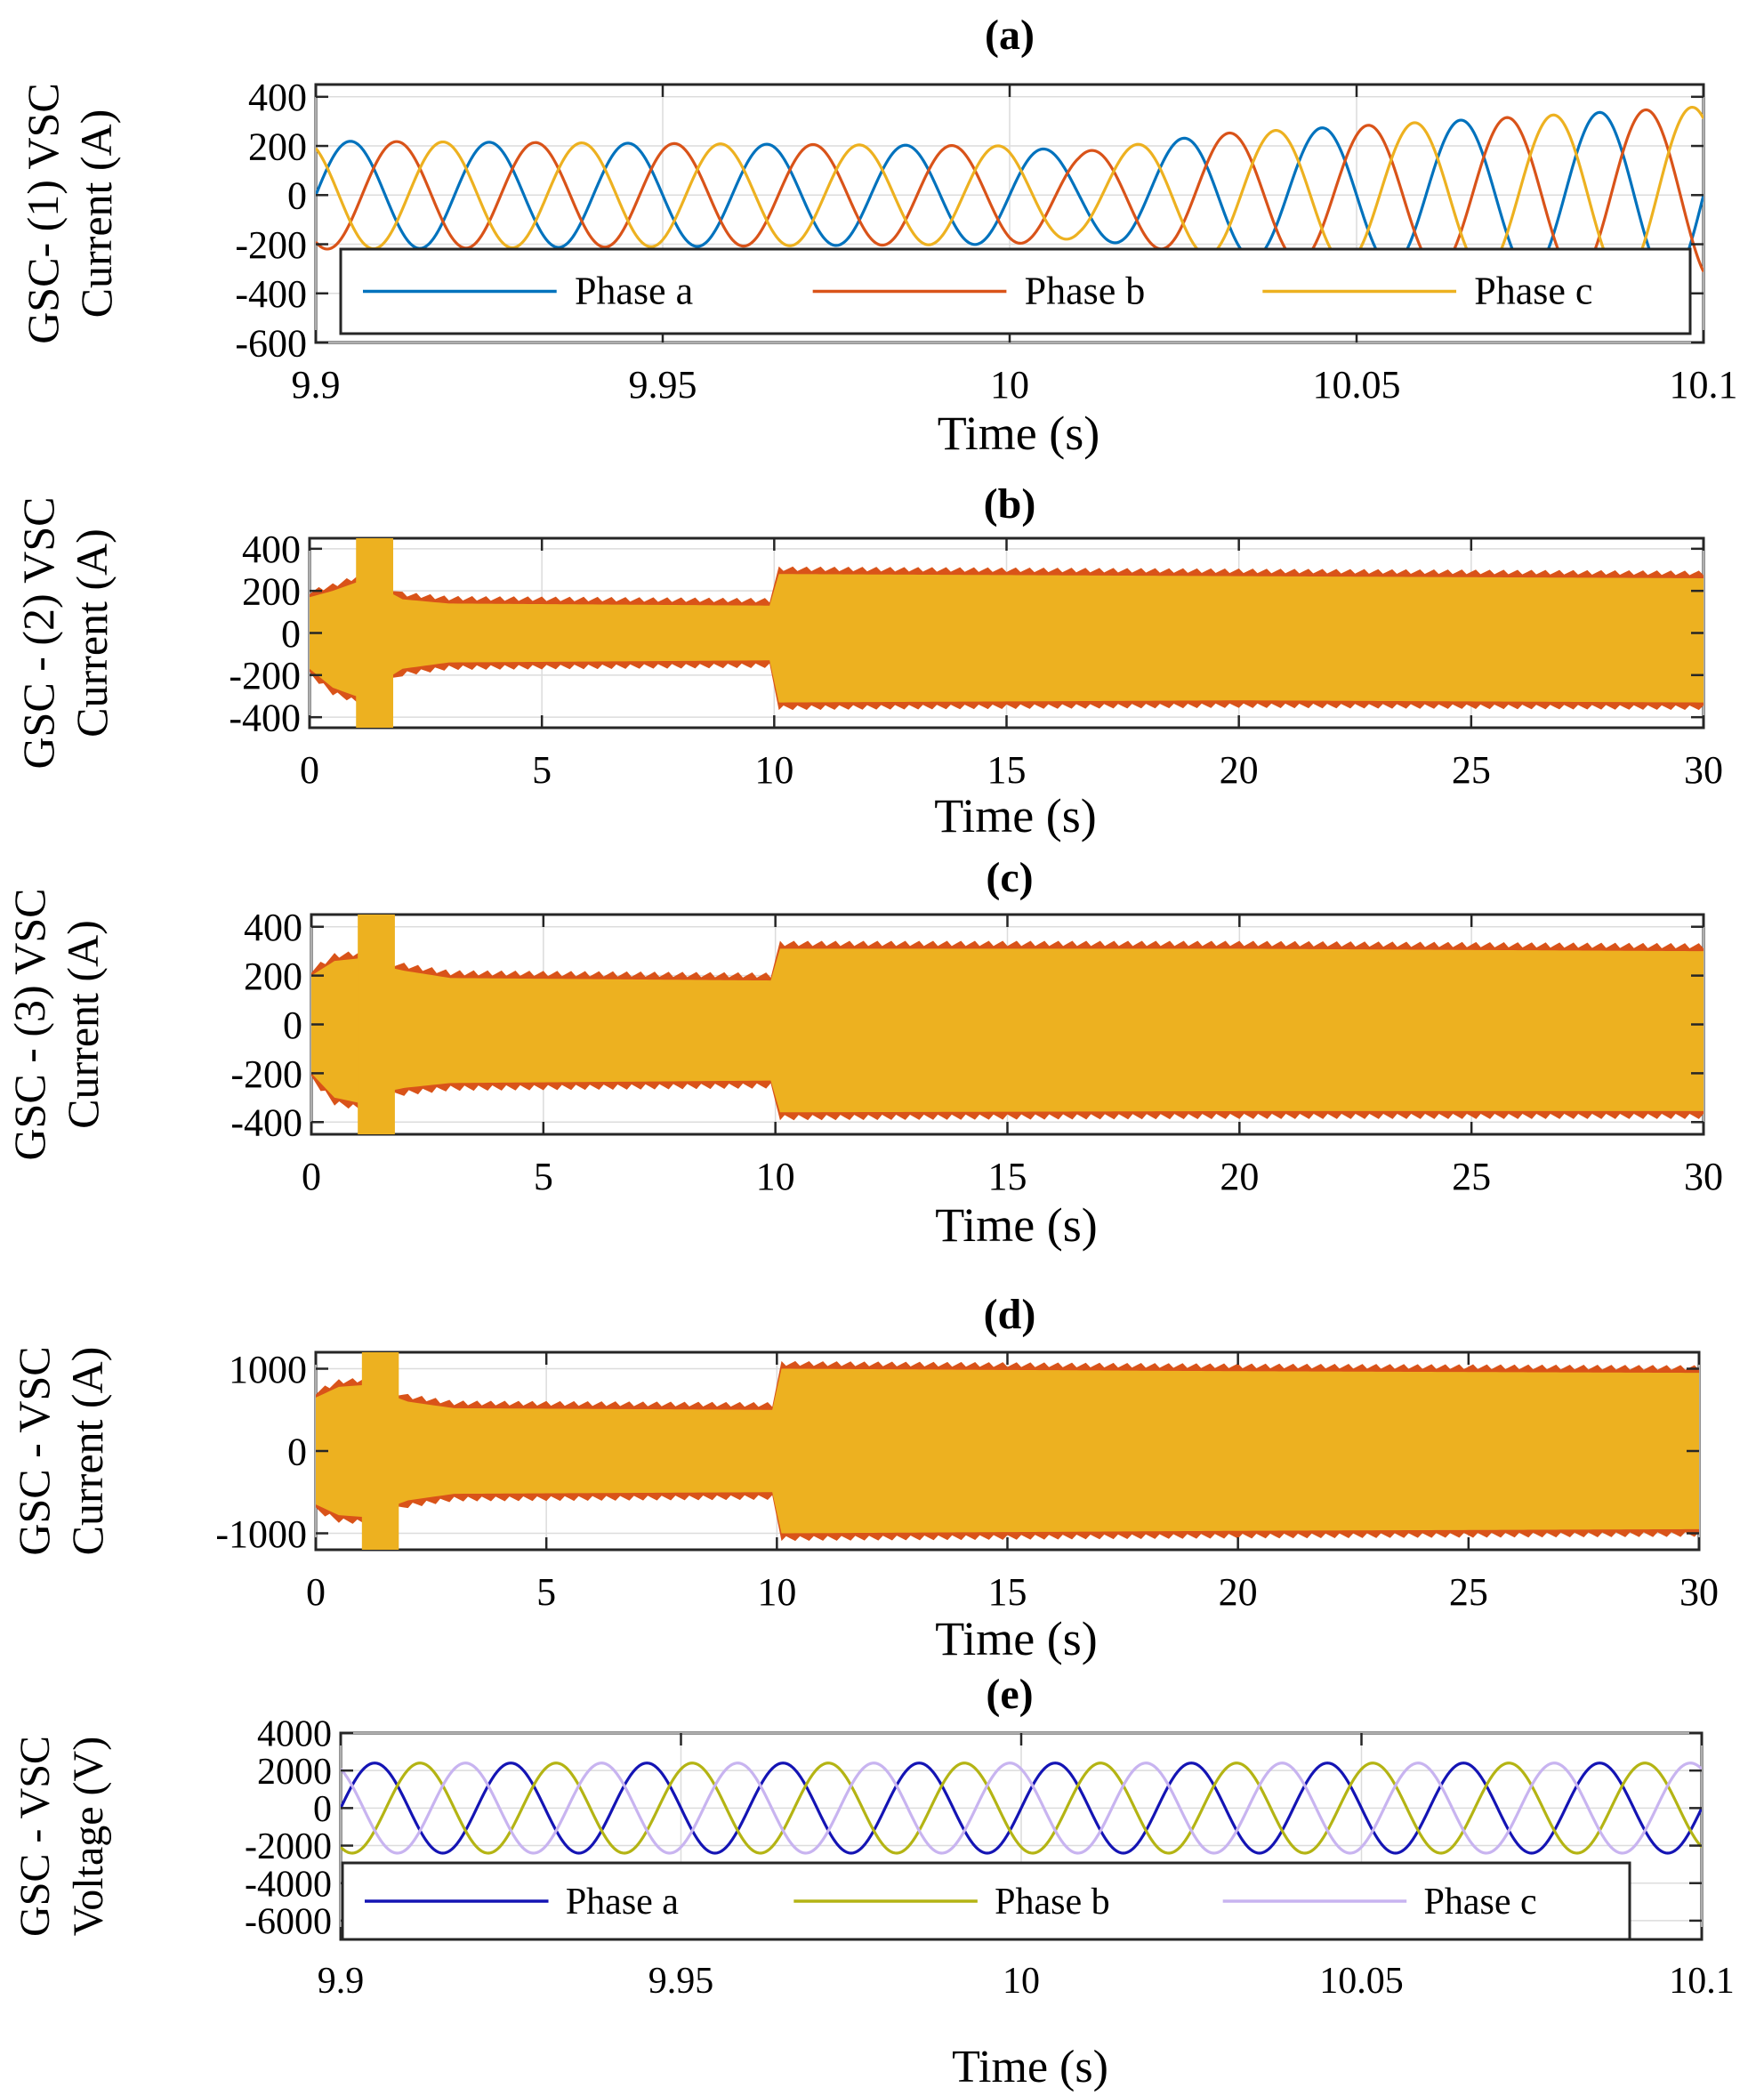 Image resolution: width=1764 pixels, height=2096 pixels. Describe the element at coordinates (1010, 35) in the screenshot. I see `panel-title: (a)` at that location.